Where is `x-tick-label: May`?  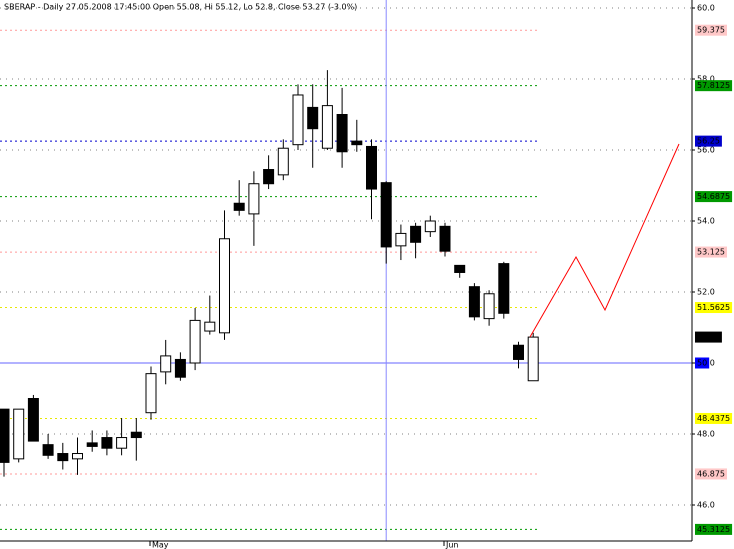
x-tick-label: May is located at coordinates (160, 545).